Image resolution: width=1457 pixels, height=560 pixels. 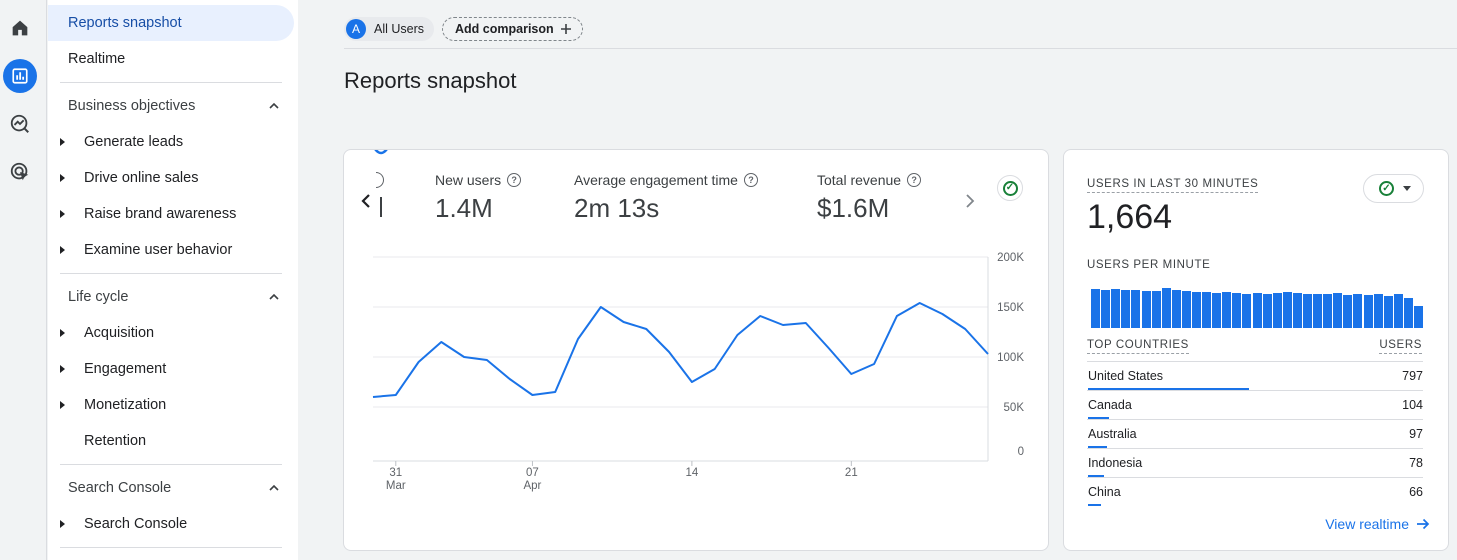 What do you see at coordinates (125, 405) in the screenshot?
I see `sidebar-item-label: Monetization` at bounding box center [125, 405].